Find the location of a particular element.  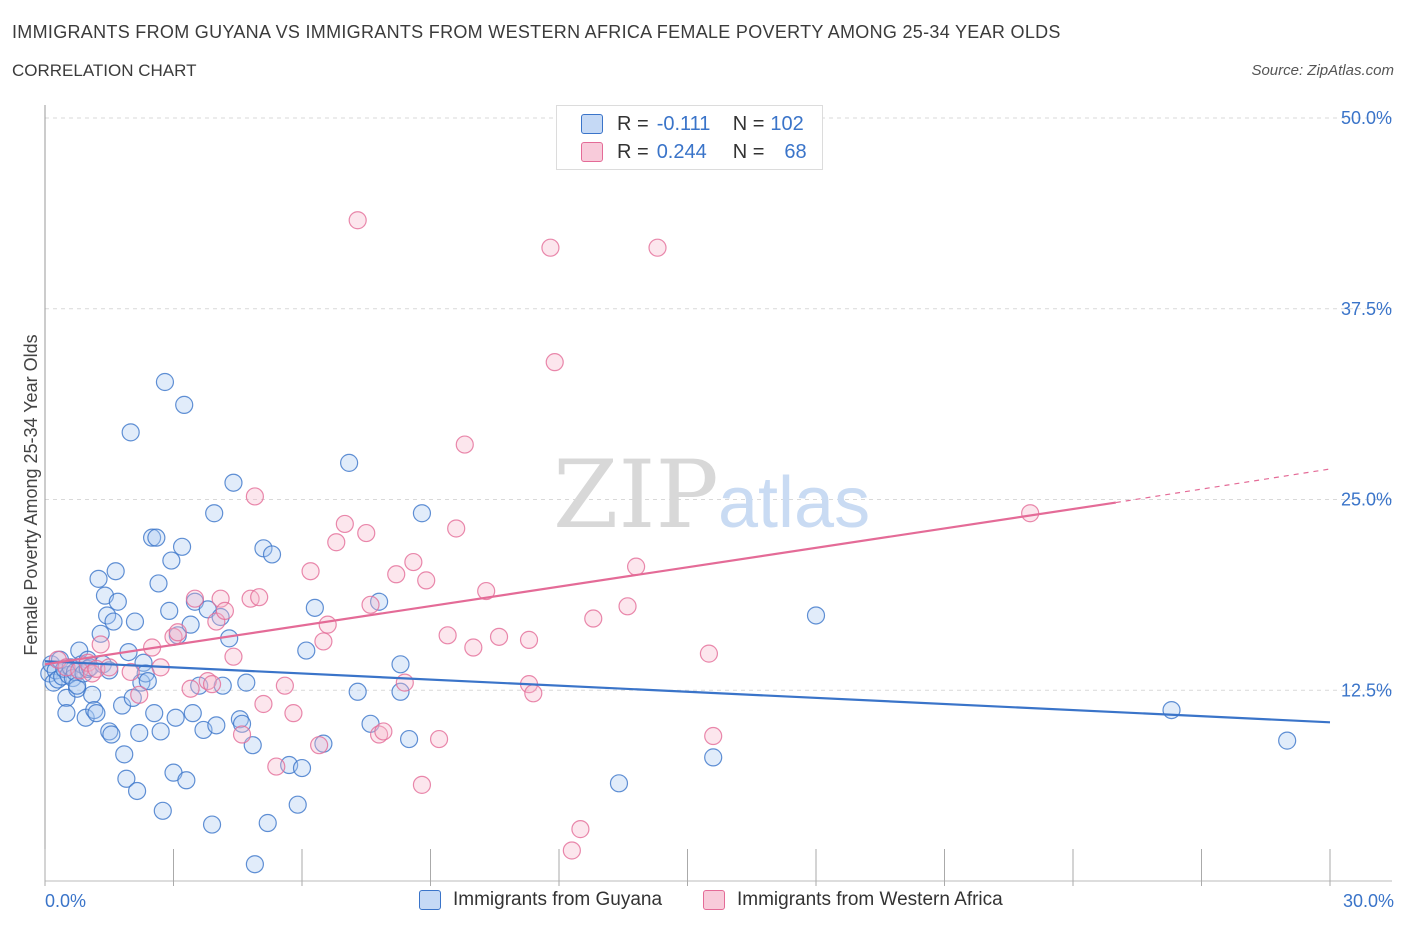

x-axis-min-label: 0.0% is located at coordinates (66, 901).